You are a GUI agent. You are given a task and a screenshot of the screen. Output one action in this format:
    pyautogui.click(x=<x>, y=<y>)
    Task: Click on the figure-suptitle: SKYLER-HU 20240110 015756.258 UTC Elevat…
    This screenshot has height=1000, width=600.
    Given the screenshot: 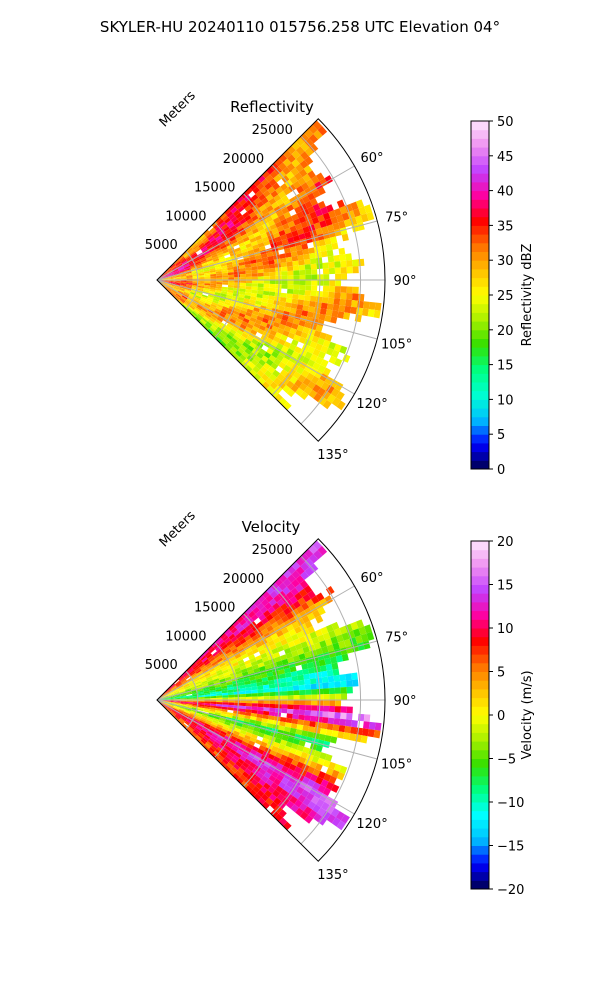 What is the action you would take?
    pyautogui.click(x=300, y=27)
    